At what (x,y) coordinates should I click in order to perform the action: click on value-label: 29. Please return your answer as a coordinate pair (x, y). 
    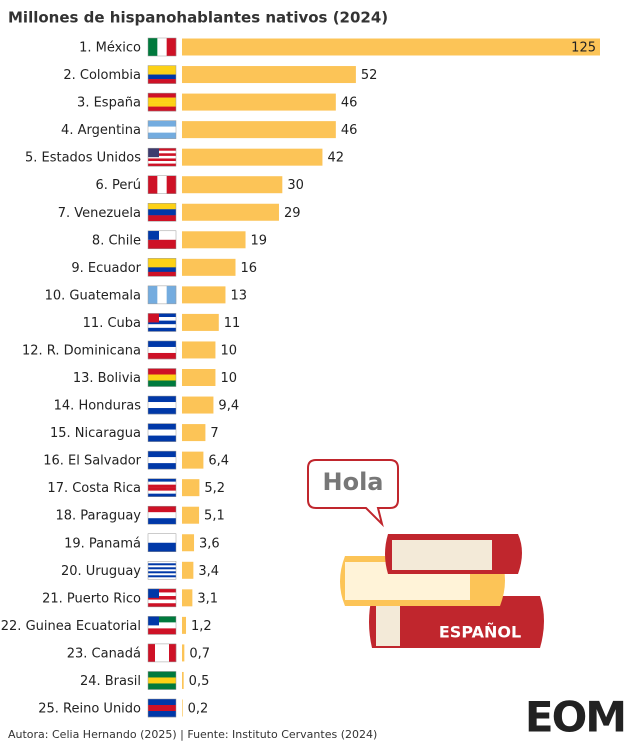
    Looking at the image, I should click on (292, 213).